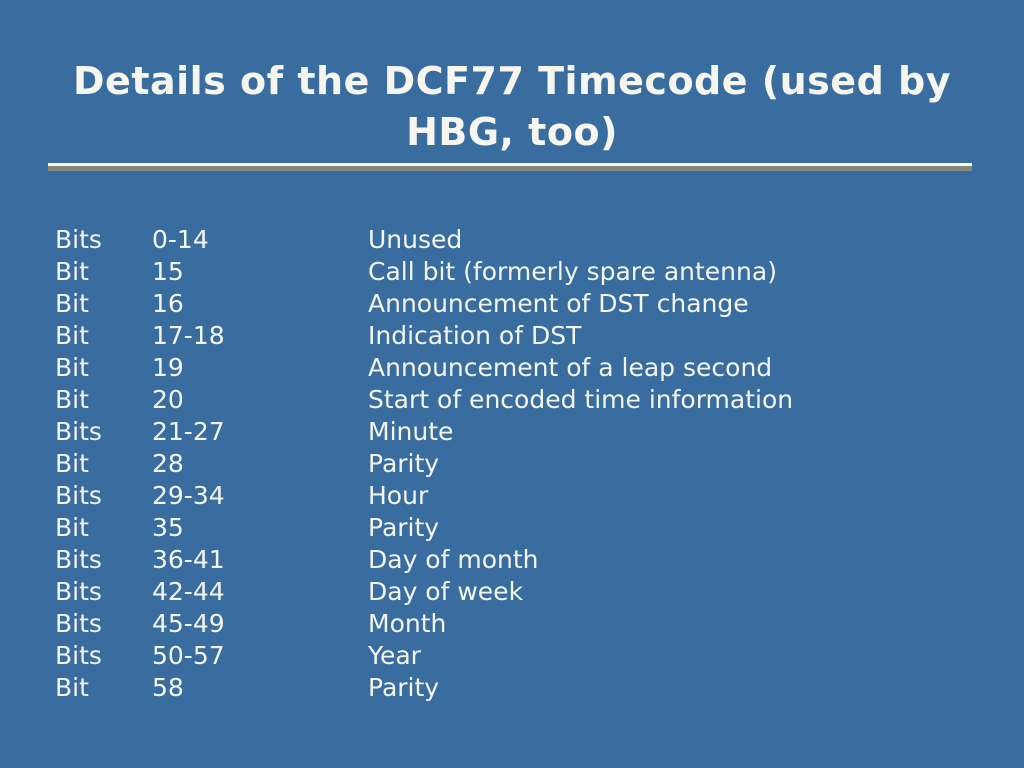  Describe the element at coordinates (168, 399) in the screenshot. I see `bit-range: 20` at that location.